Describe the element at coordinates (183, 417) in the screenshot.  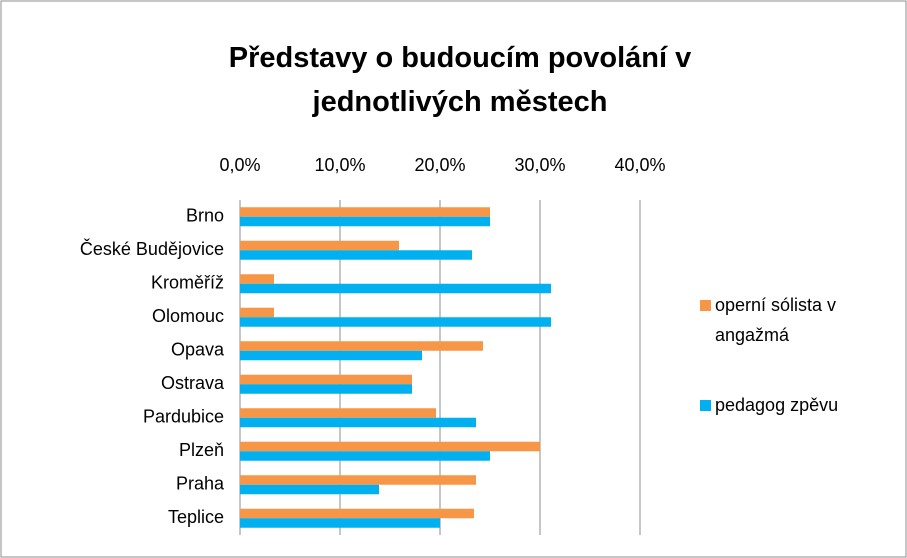
I see `y-tick-label: Pardubice` at that location.